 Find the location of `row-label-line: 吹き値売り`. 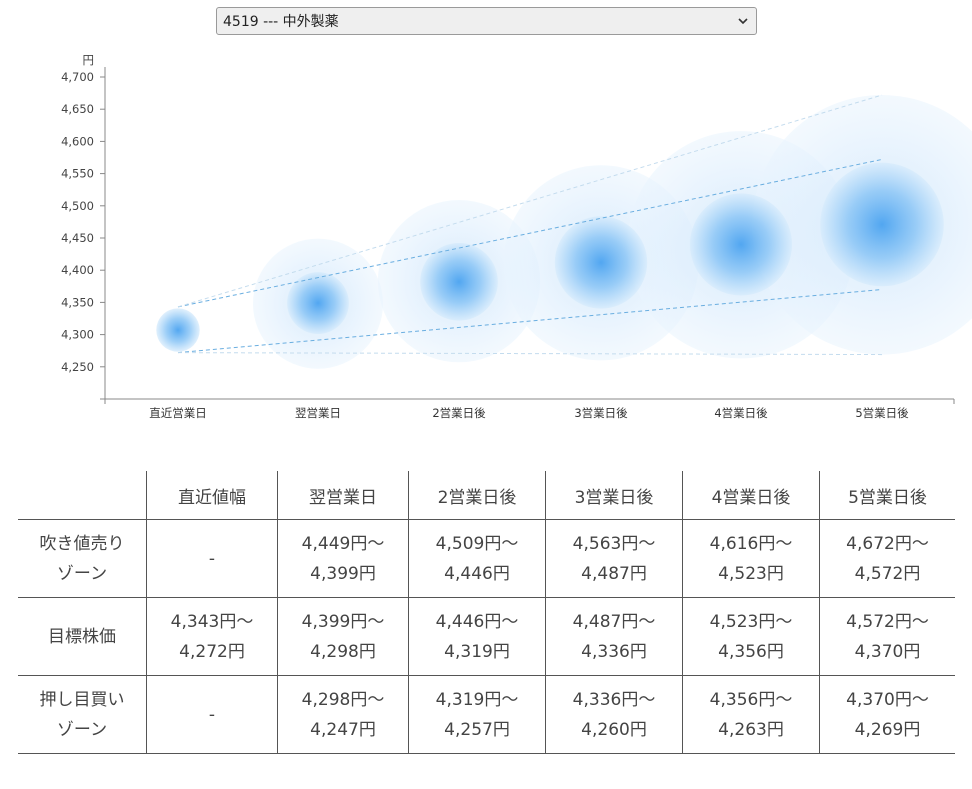

row-label-line: 吹き値売り is located at coordinates (82, 543).